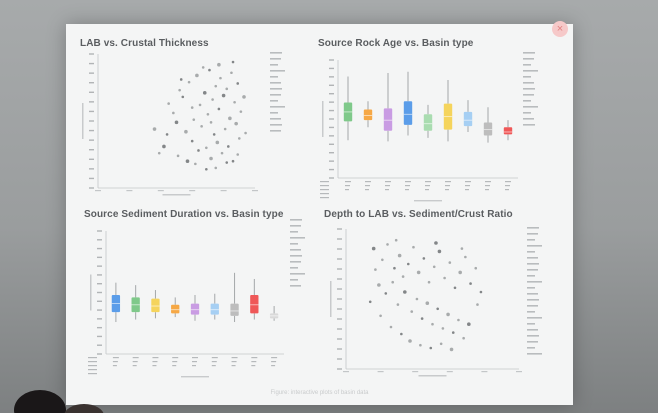  What do you see at coordinates (428, 122) in the screenshot?
I see `box` at bounding box center [428, 122].